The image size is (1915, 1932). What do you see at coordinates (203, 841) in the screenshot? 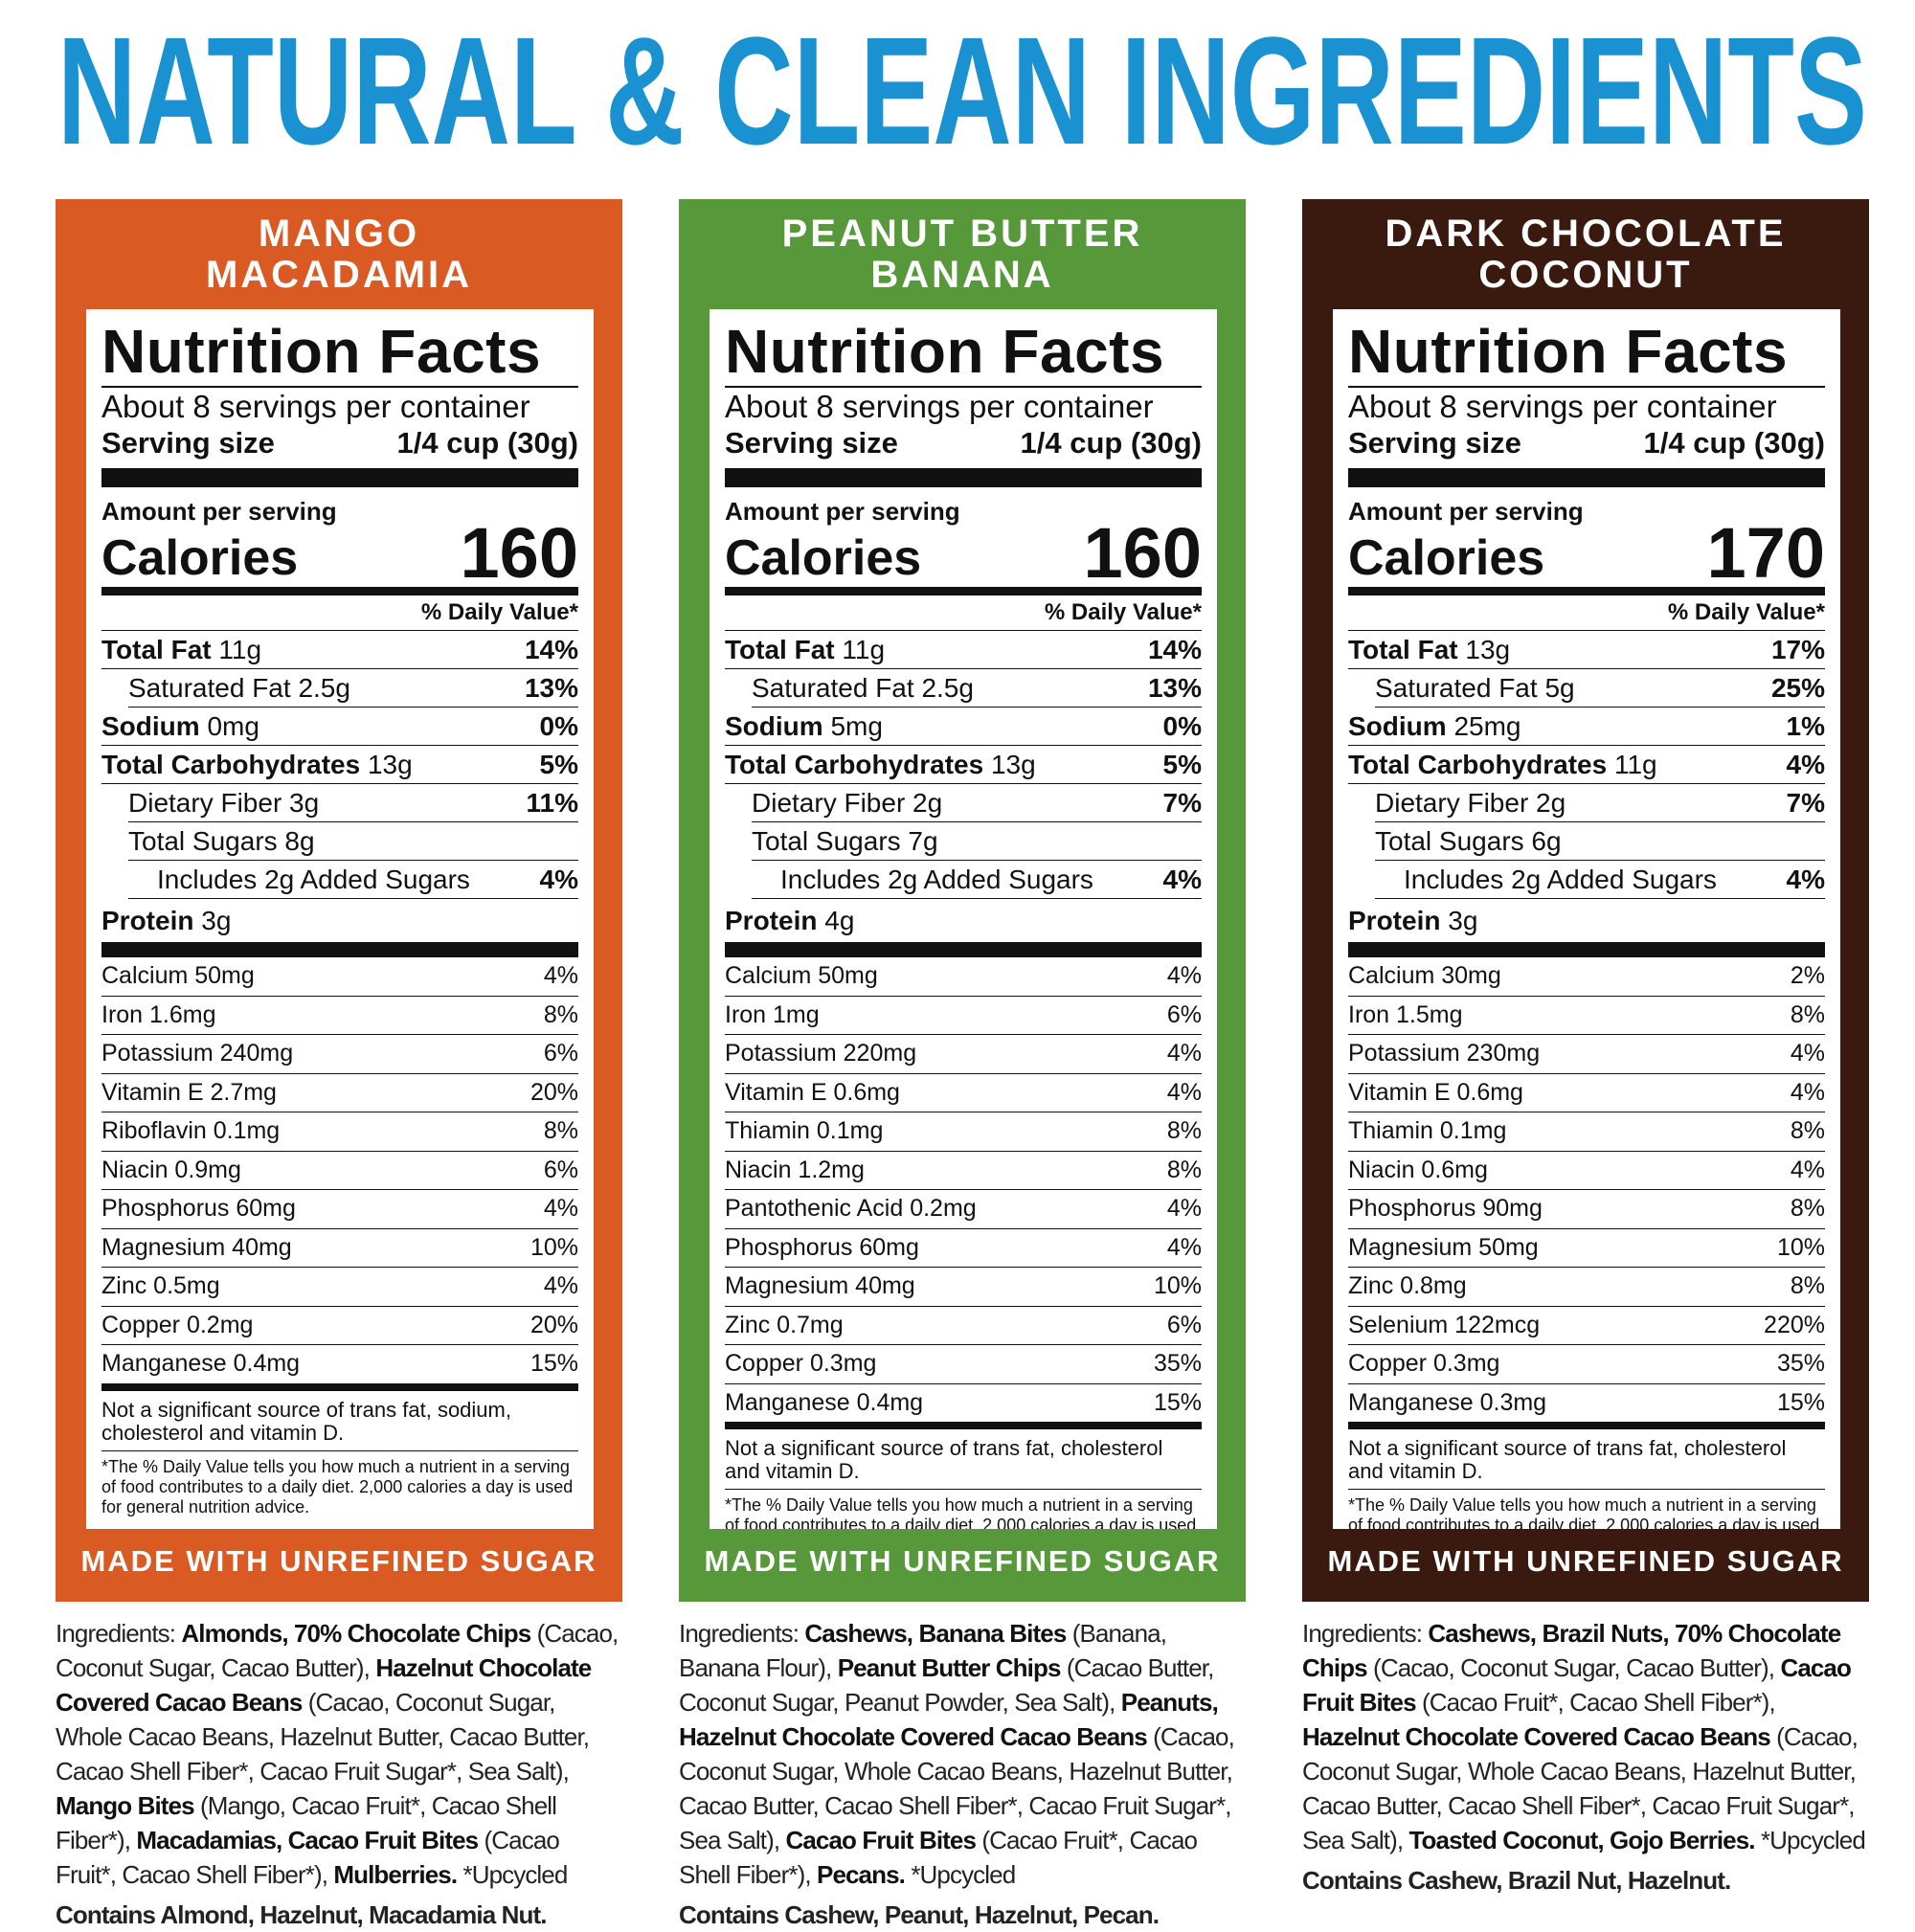
I see `nutrient-label: Total Sugars` at bounding box center [203, 841].